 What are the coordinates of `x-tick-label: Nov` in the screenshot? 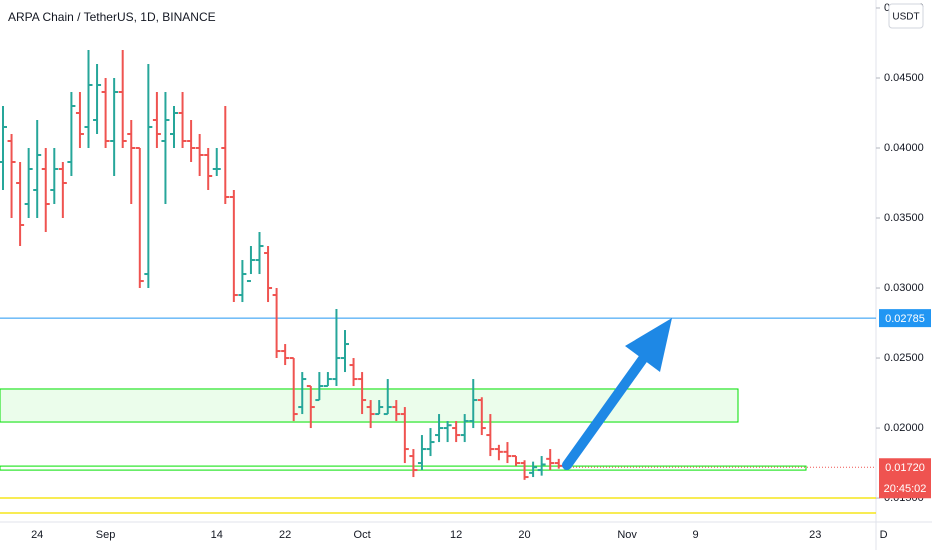 It's located at (627, 535).